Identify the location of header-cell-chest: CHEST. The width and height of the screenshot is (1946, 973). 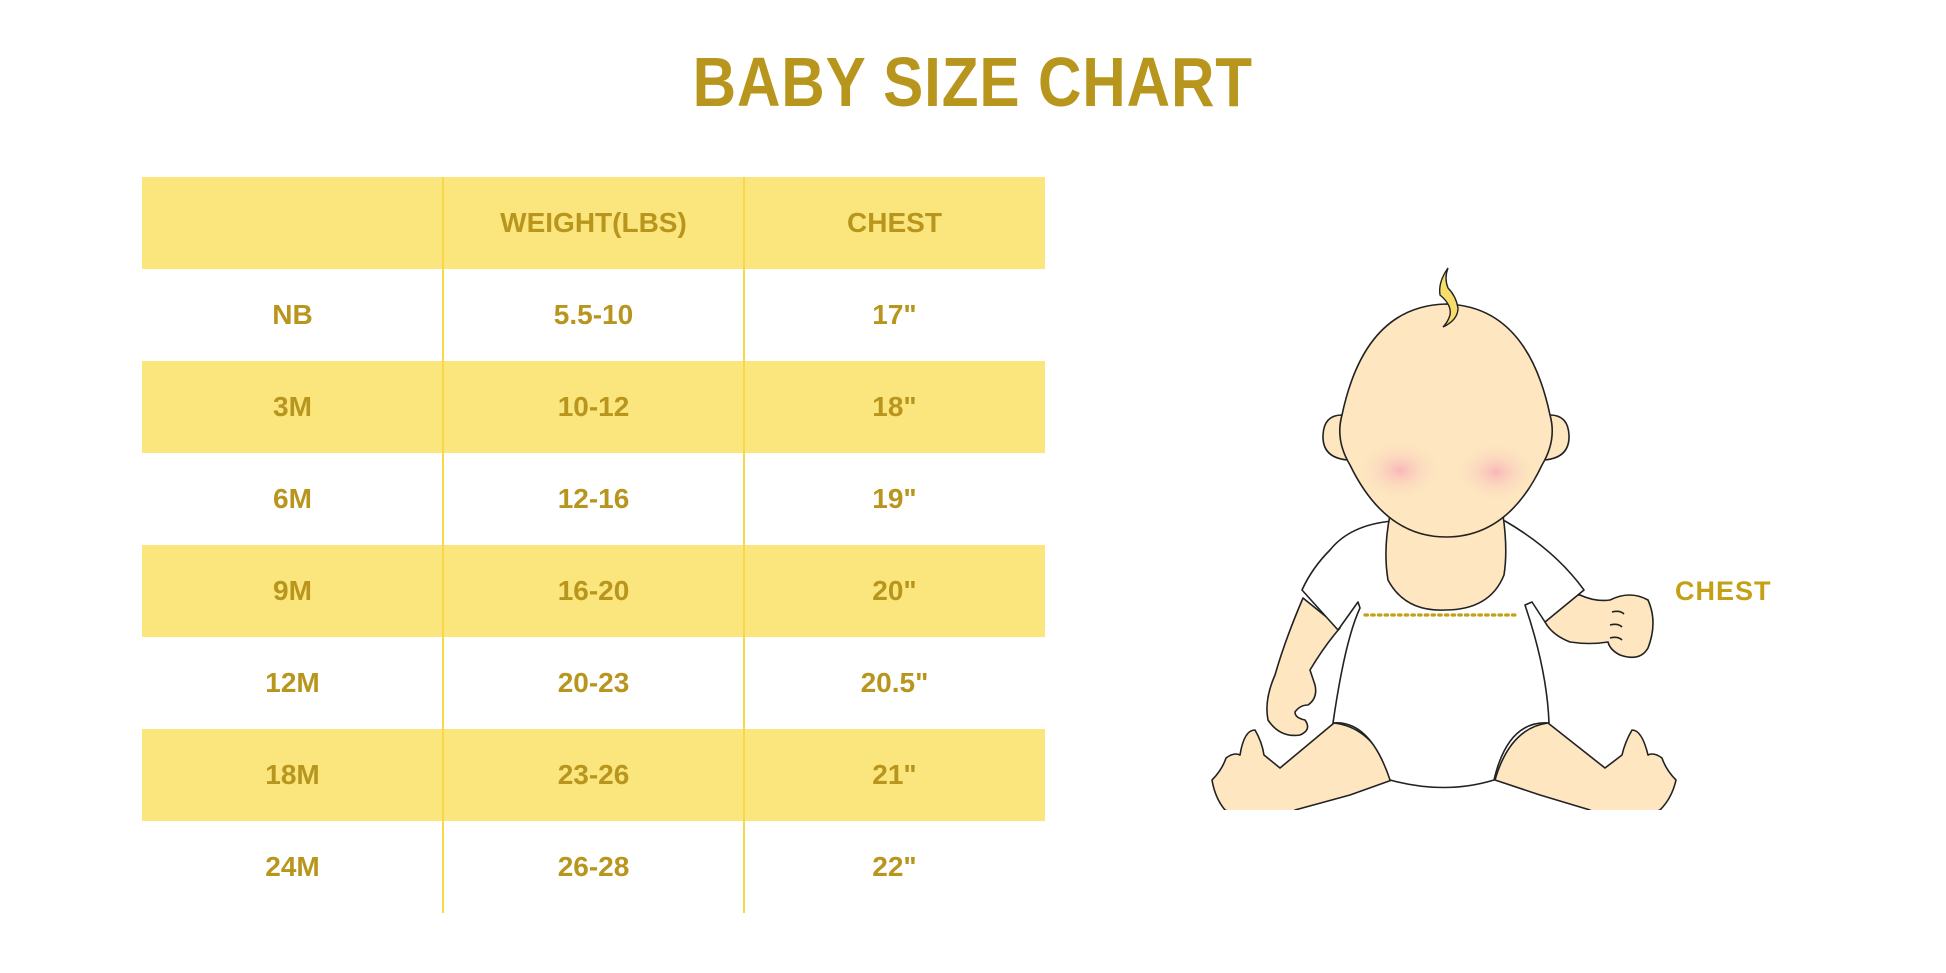
(894, 222).